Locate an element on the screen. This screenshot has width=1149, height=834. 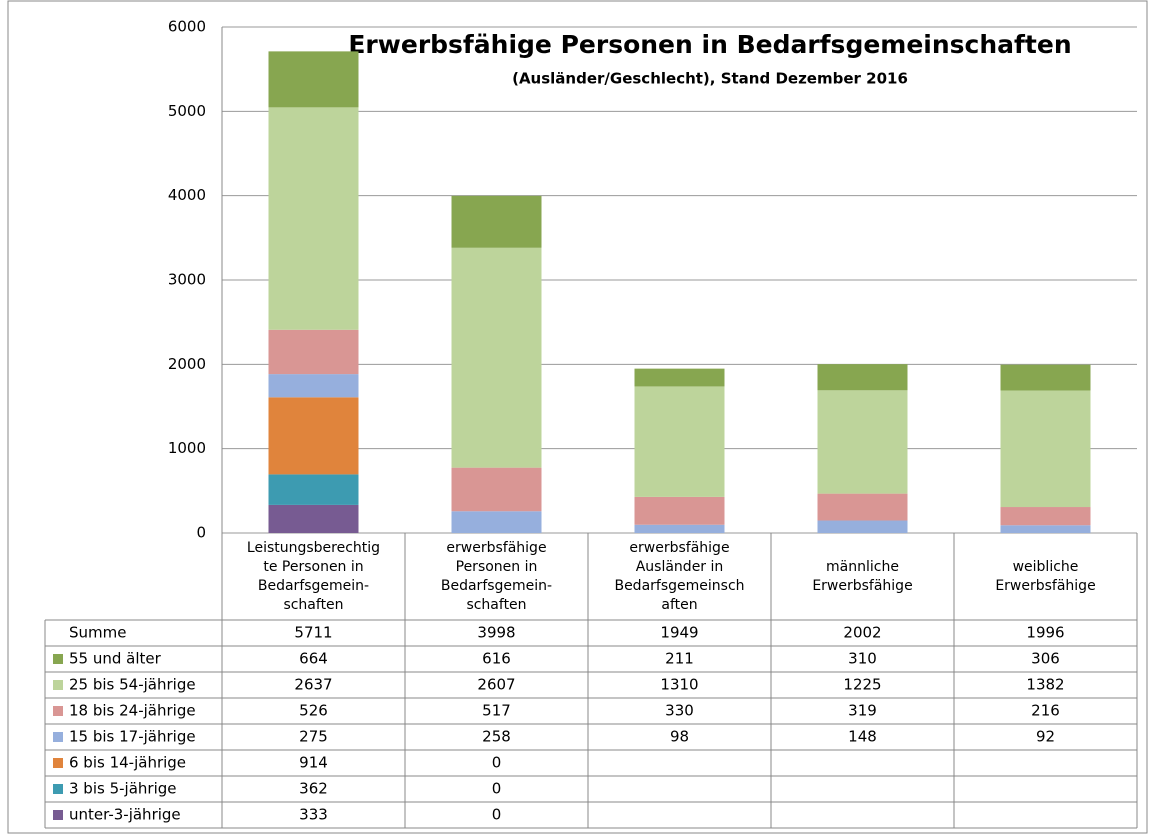
table-value: 1949 is located at coordinates (679, 633).